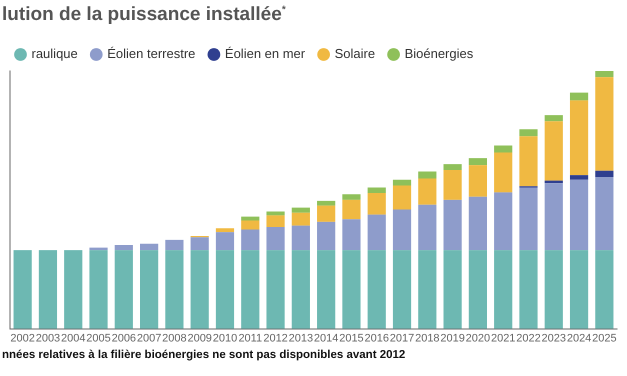  What do you see at coordinates (48, 338) in the screenshot?
I see `x-tick-label: 2003` at bounding box center [48, 338].